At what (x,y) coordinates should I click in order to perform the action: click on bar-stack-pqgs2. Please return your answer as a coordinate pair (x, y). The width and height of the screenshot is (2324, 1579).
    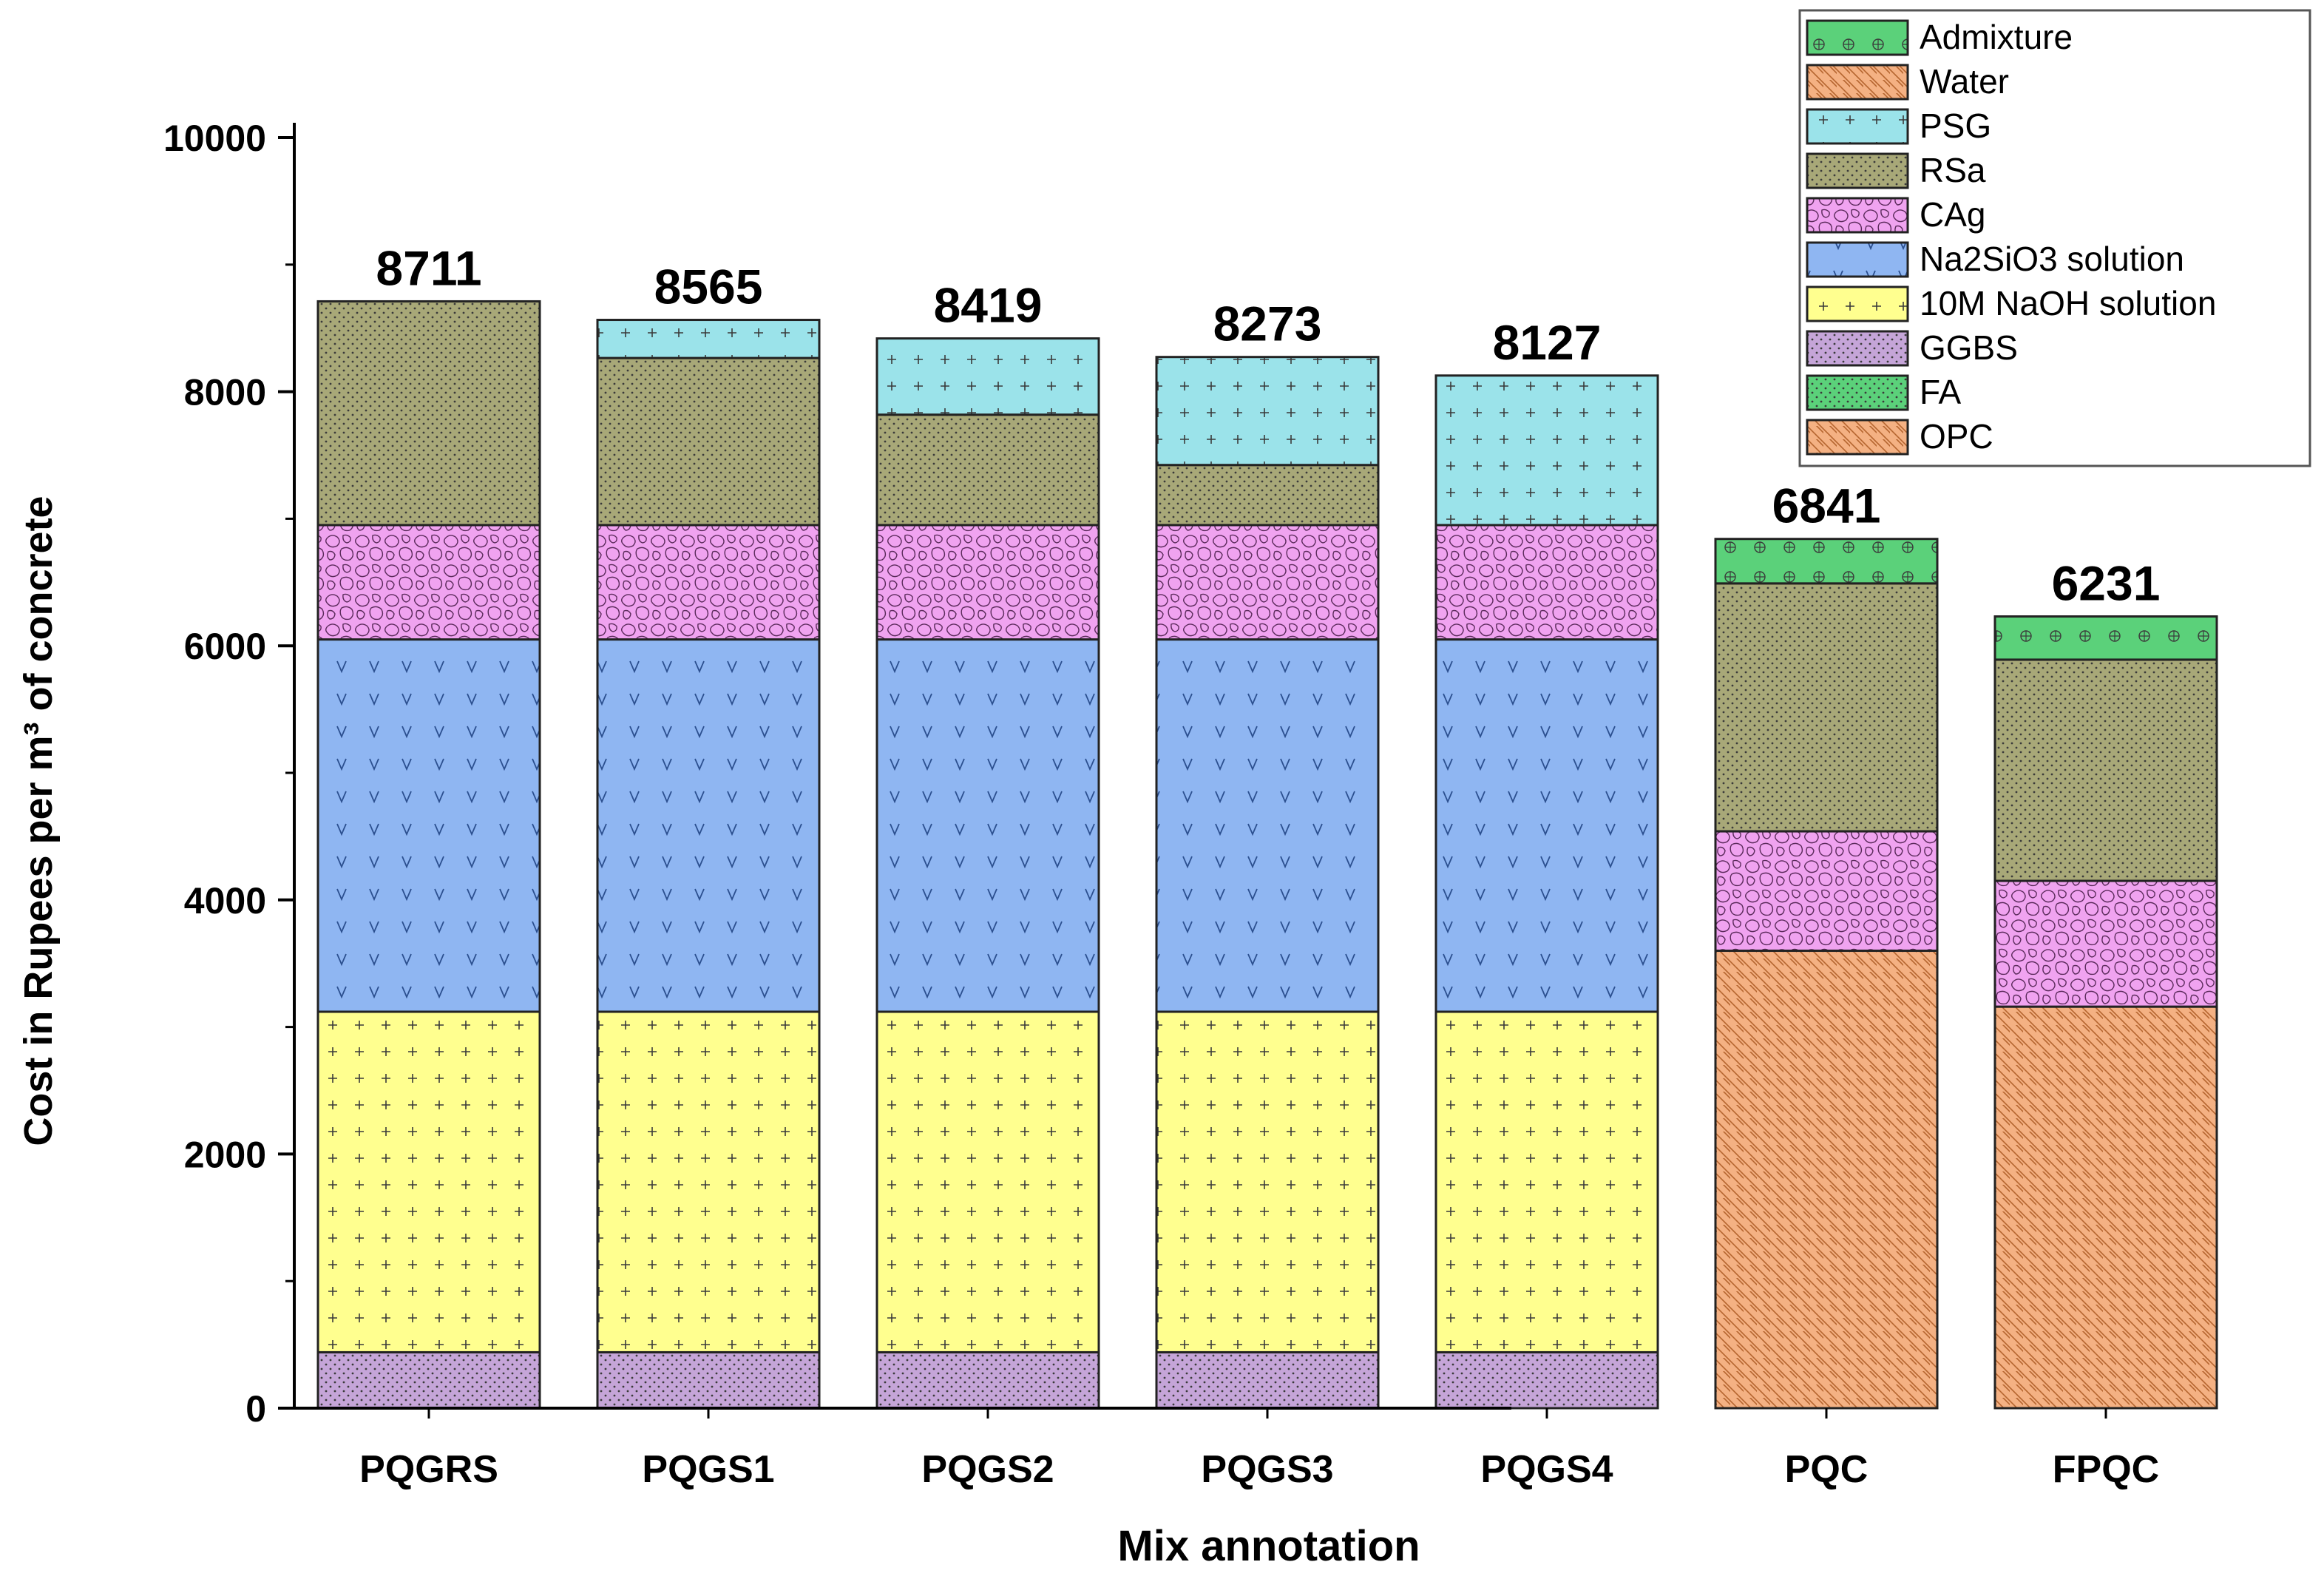
    Looking at the image, I should click on (987, 873).